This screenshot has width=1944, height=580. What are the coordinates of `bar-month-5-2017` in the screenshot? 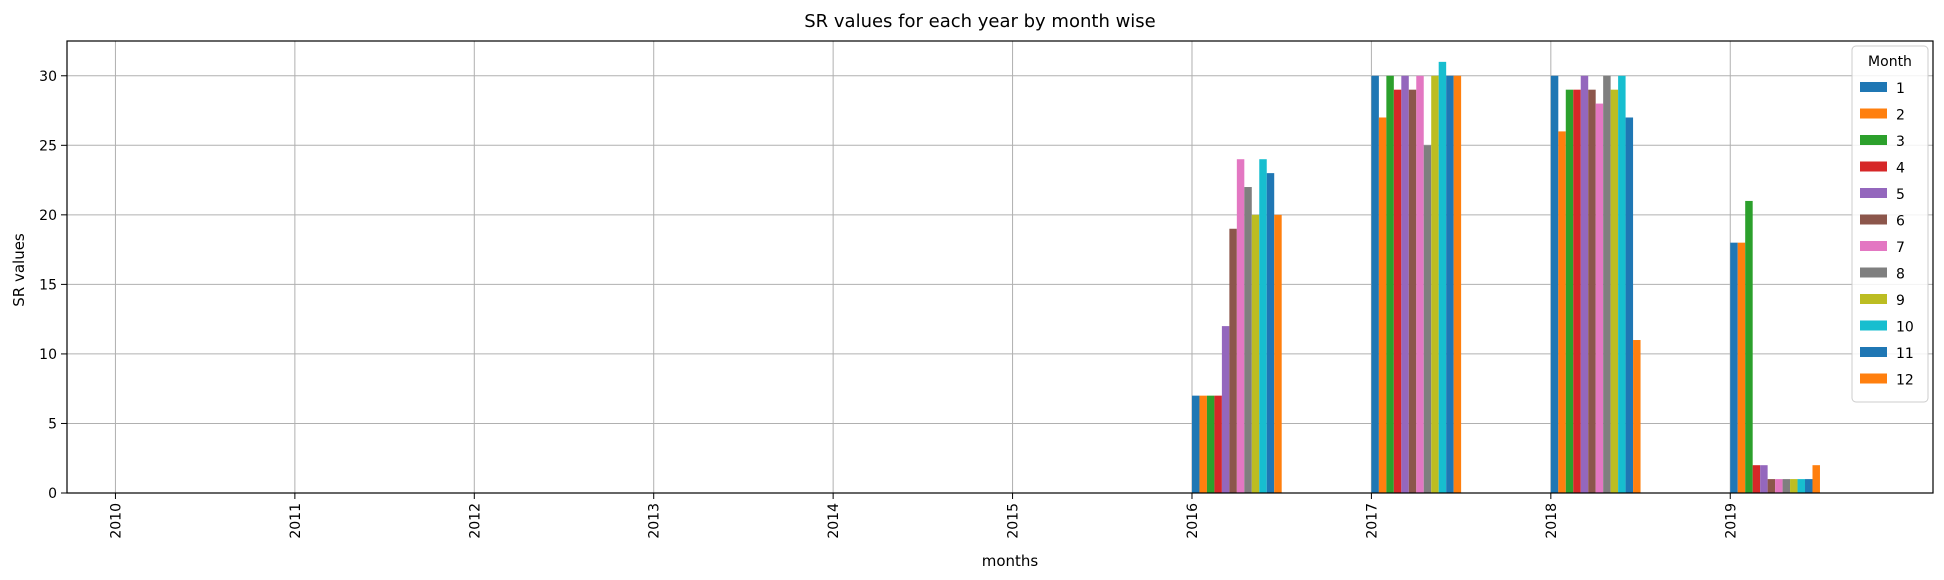 It's located at (1405, 284).